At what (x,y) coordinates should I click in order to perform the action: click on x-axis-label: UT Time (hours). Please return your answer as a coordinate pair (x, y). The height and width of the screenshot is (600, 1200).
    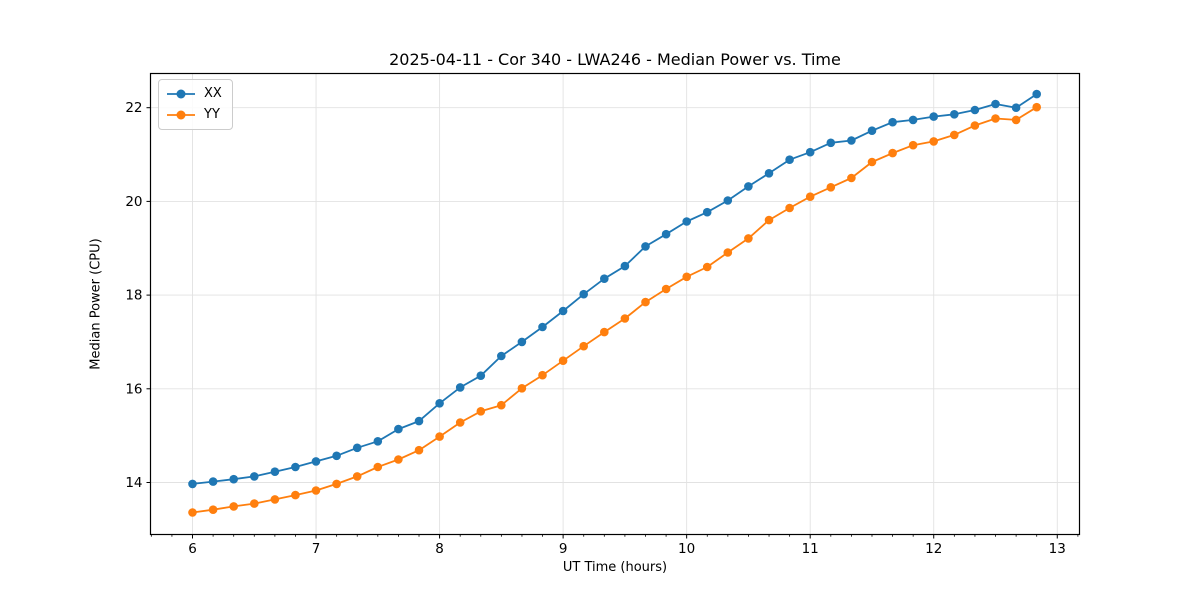
    Looking at the image, I should click on (615, 567).